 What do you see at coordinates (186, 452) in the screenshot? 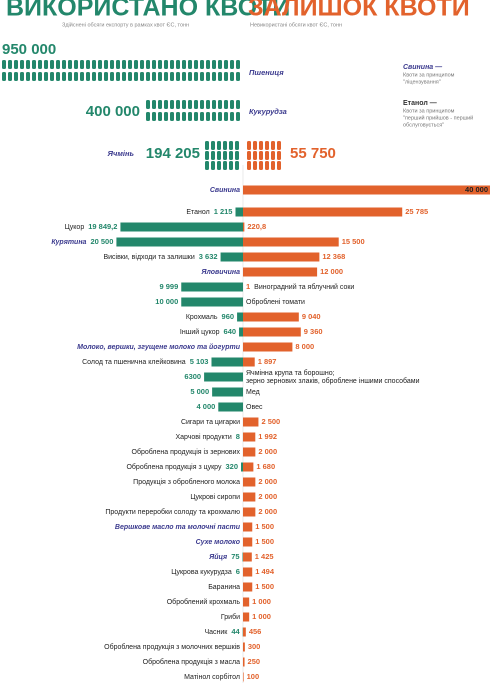
I see `category-label: Оброблена продукція із зернових` at bounding box center [186, 452].